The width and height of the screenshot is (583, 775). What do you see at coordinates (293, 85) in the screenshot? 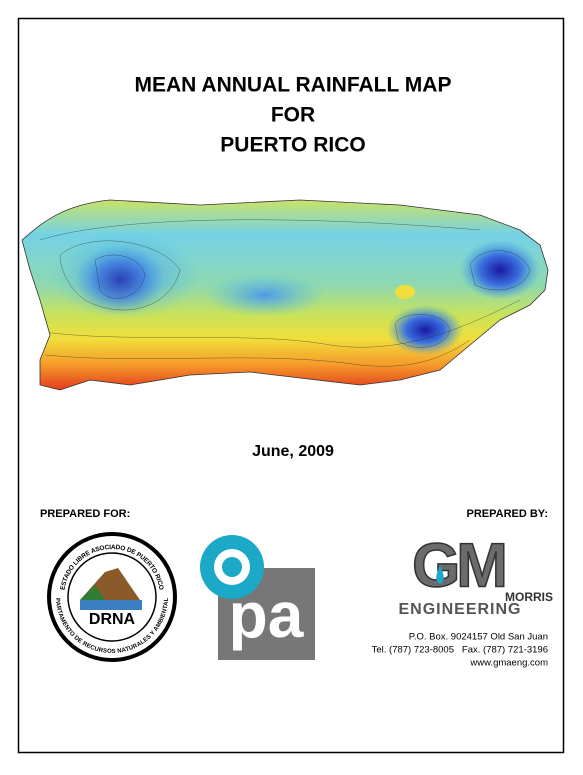
I see `title-line: MEAN ANNUAL RAINFALL MAP` at bounding box center [293, 85].